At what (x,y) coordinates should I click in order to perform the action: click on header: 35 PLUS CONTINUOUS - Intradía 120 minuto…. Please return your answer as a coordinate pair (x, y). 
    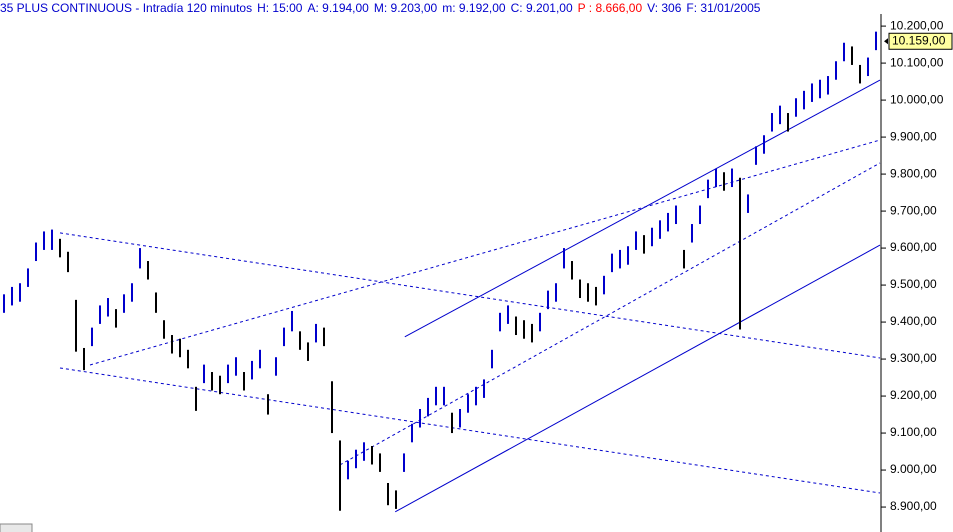
    Looking at the image, I should click on (382, 8).